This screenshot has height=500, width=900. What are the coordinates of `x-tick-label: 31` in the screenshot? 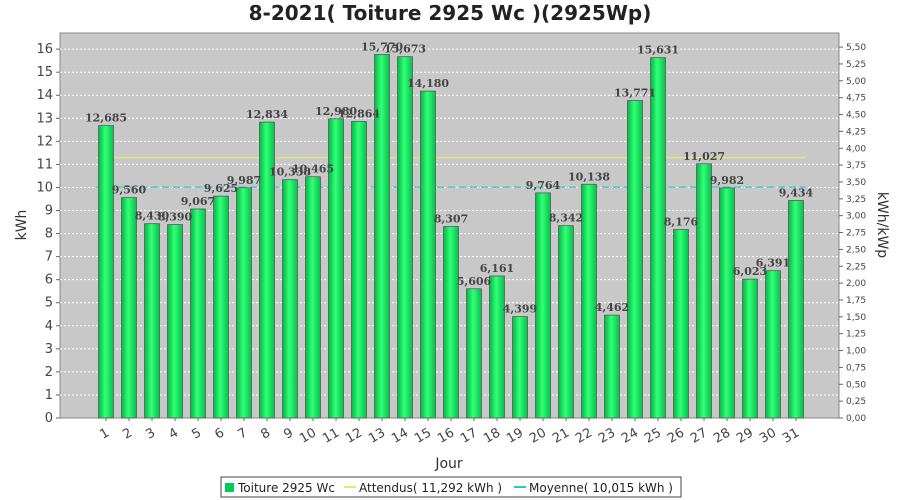 It's located at (791, 435).